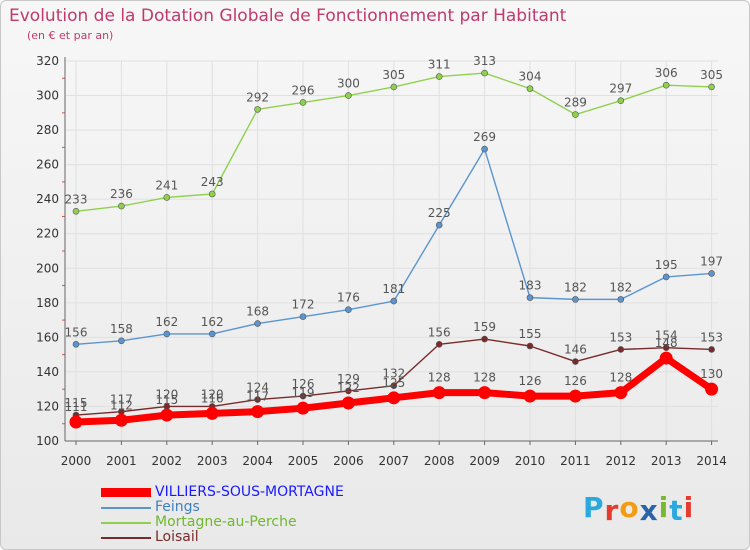 This screenshot has width=750, height=550. I want to click on x-tick-label: 2002, so click(167, 461).